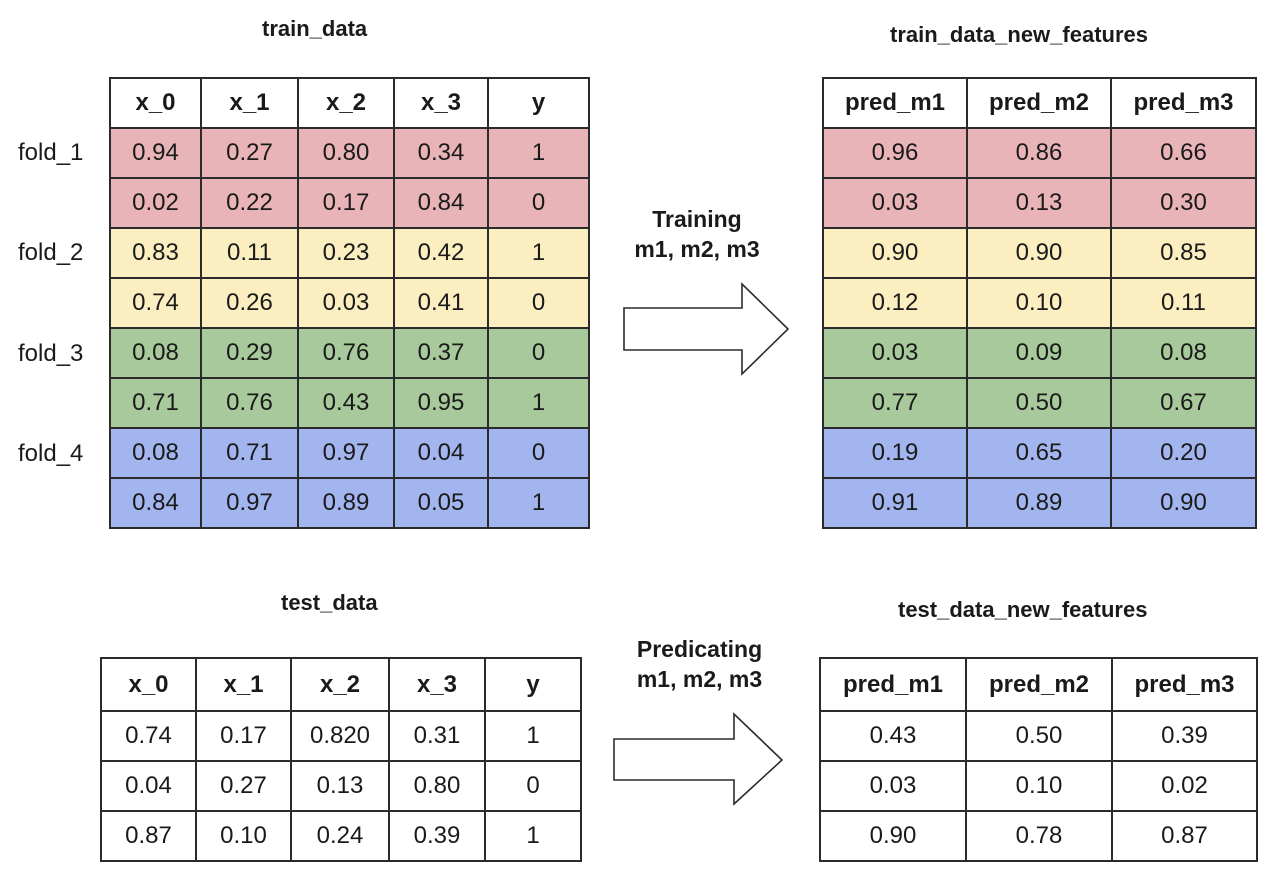 The image size is (1274, 876). I want to click on table-cell: 0.76, so click(249, 403).